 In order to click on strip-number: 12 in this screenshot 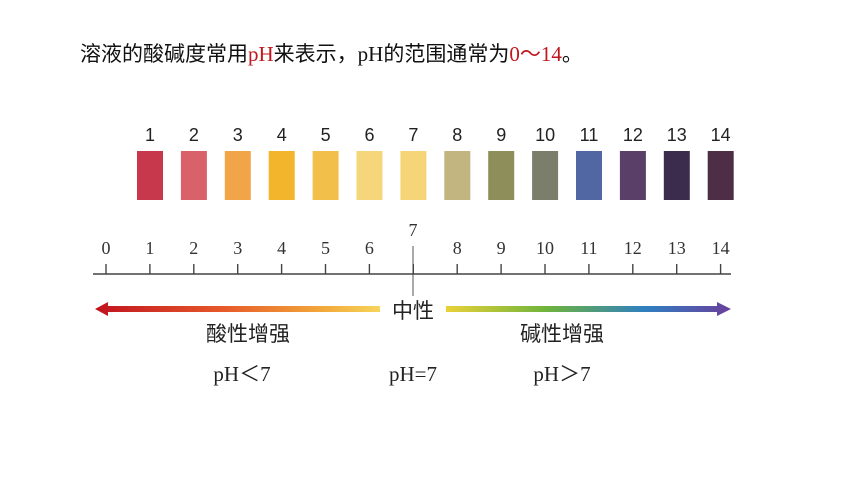, I will do `click(633, 135)`.